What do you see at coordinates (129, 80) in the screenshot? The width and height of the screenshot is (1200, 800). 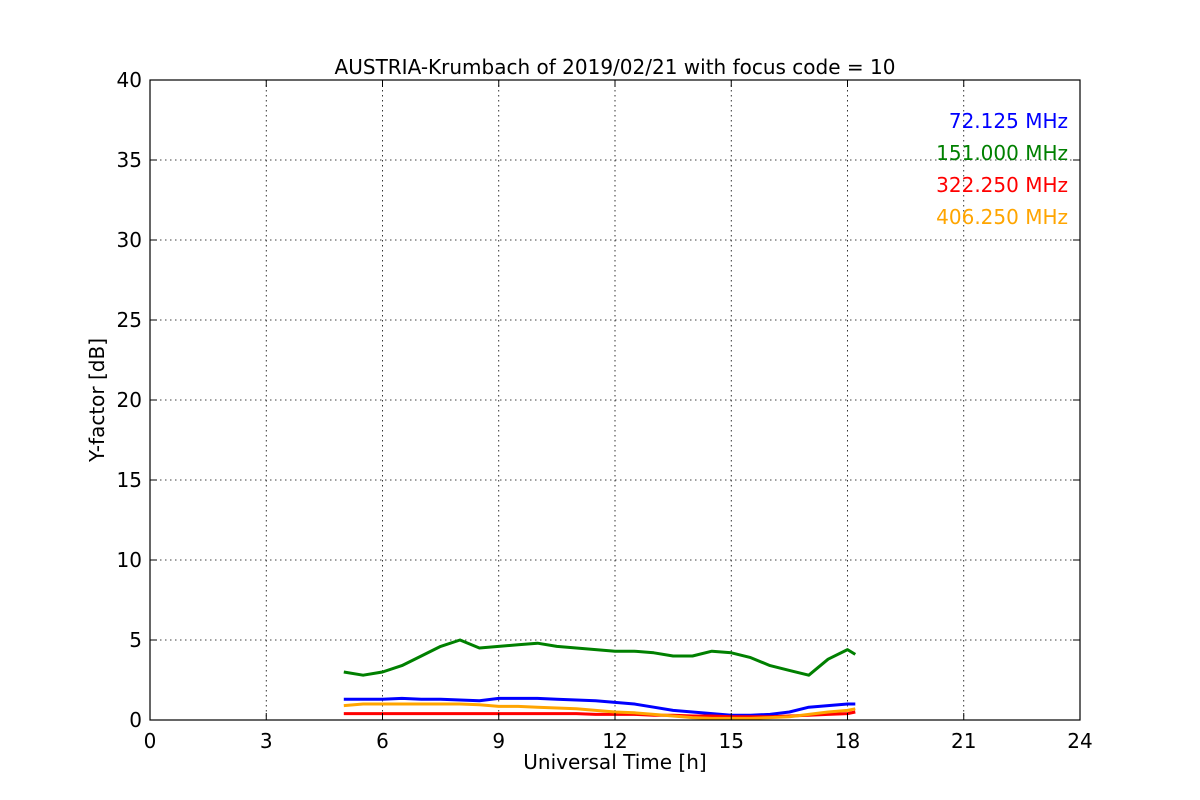 I see `y-tick-label: 40` at bounding box center [129, 80].